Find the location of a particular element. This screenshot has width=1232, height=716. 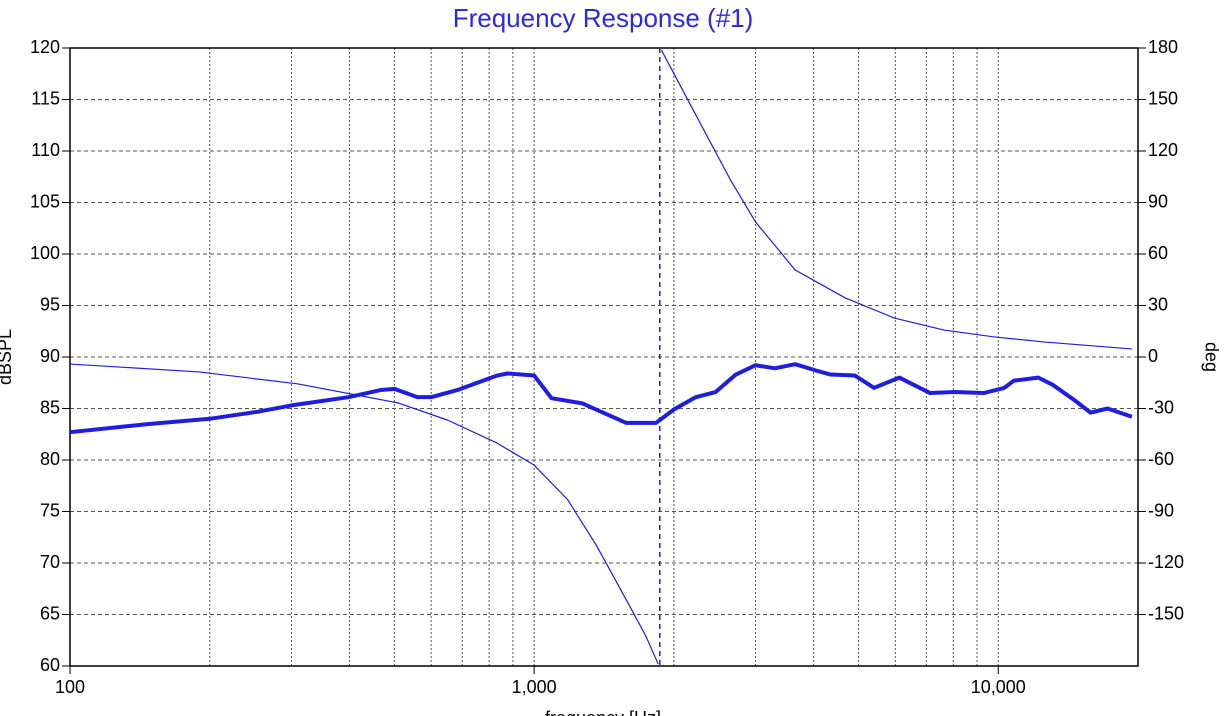

y2-tick-label: -120 is located at coordinates (1166, 562).